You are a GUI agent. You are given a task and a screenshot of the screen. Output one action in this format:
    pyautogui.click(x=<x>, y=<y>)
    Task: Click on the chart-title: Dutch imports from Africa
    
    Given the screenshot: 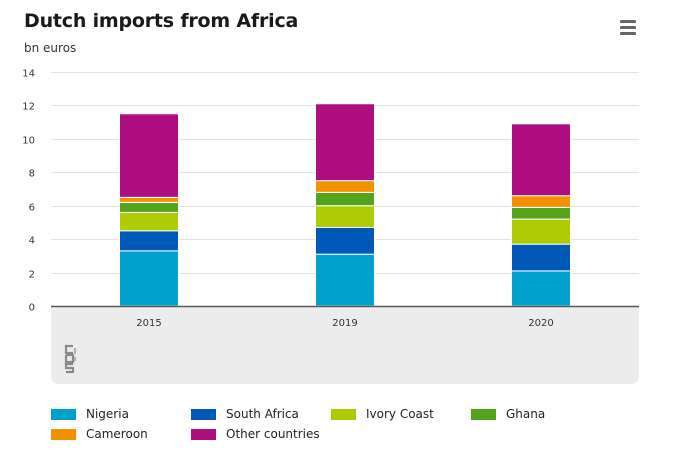 What is the action you would take?
    pyautogui.click(x=161, y=21)
    